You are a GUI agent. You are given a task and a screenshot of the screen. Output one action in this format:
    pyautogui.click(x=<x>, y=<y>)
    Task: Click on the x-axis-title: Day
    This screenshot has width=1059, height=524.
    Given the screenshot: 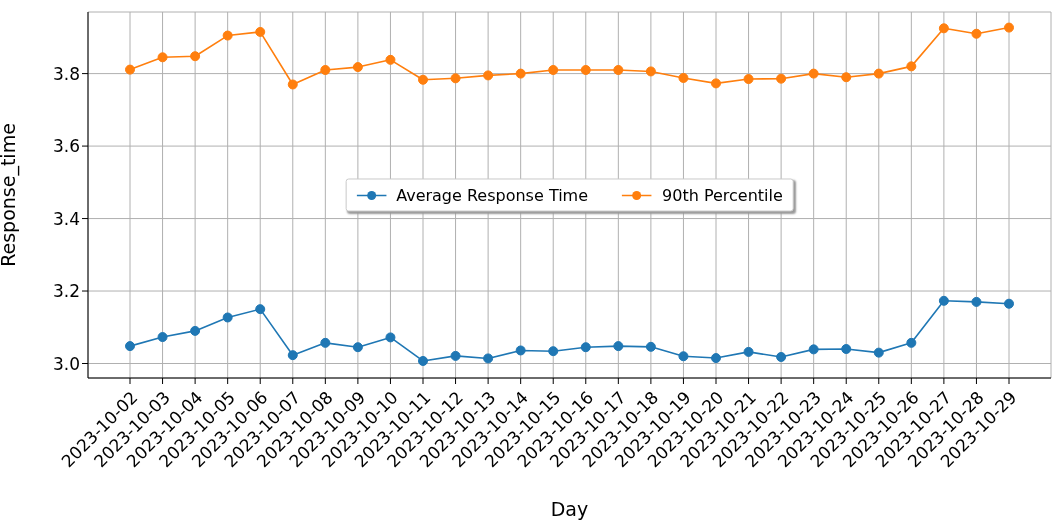 What is the action you would take?
    pyautogui.click(x=569, y=509)
    